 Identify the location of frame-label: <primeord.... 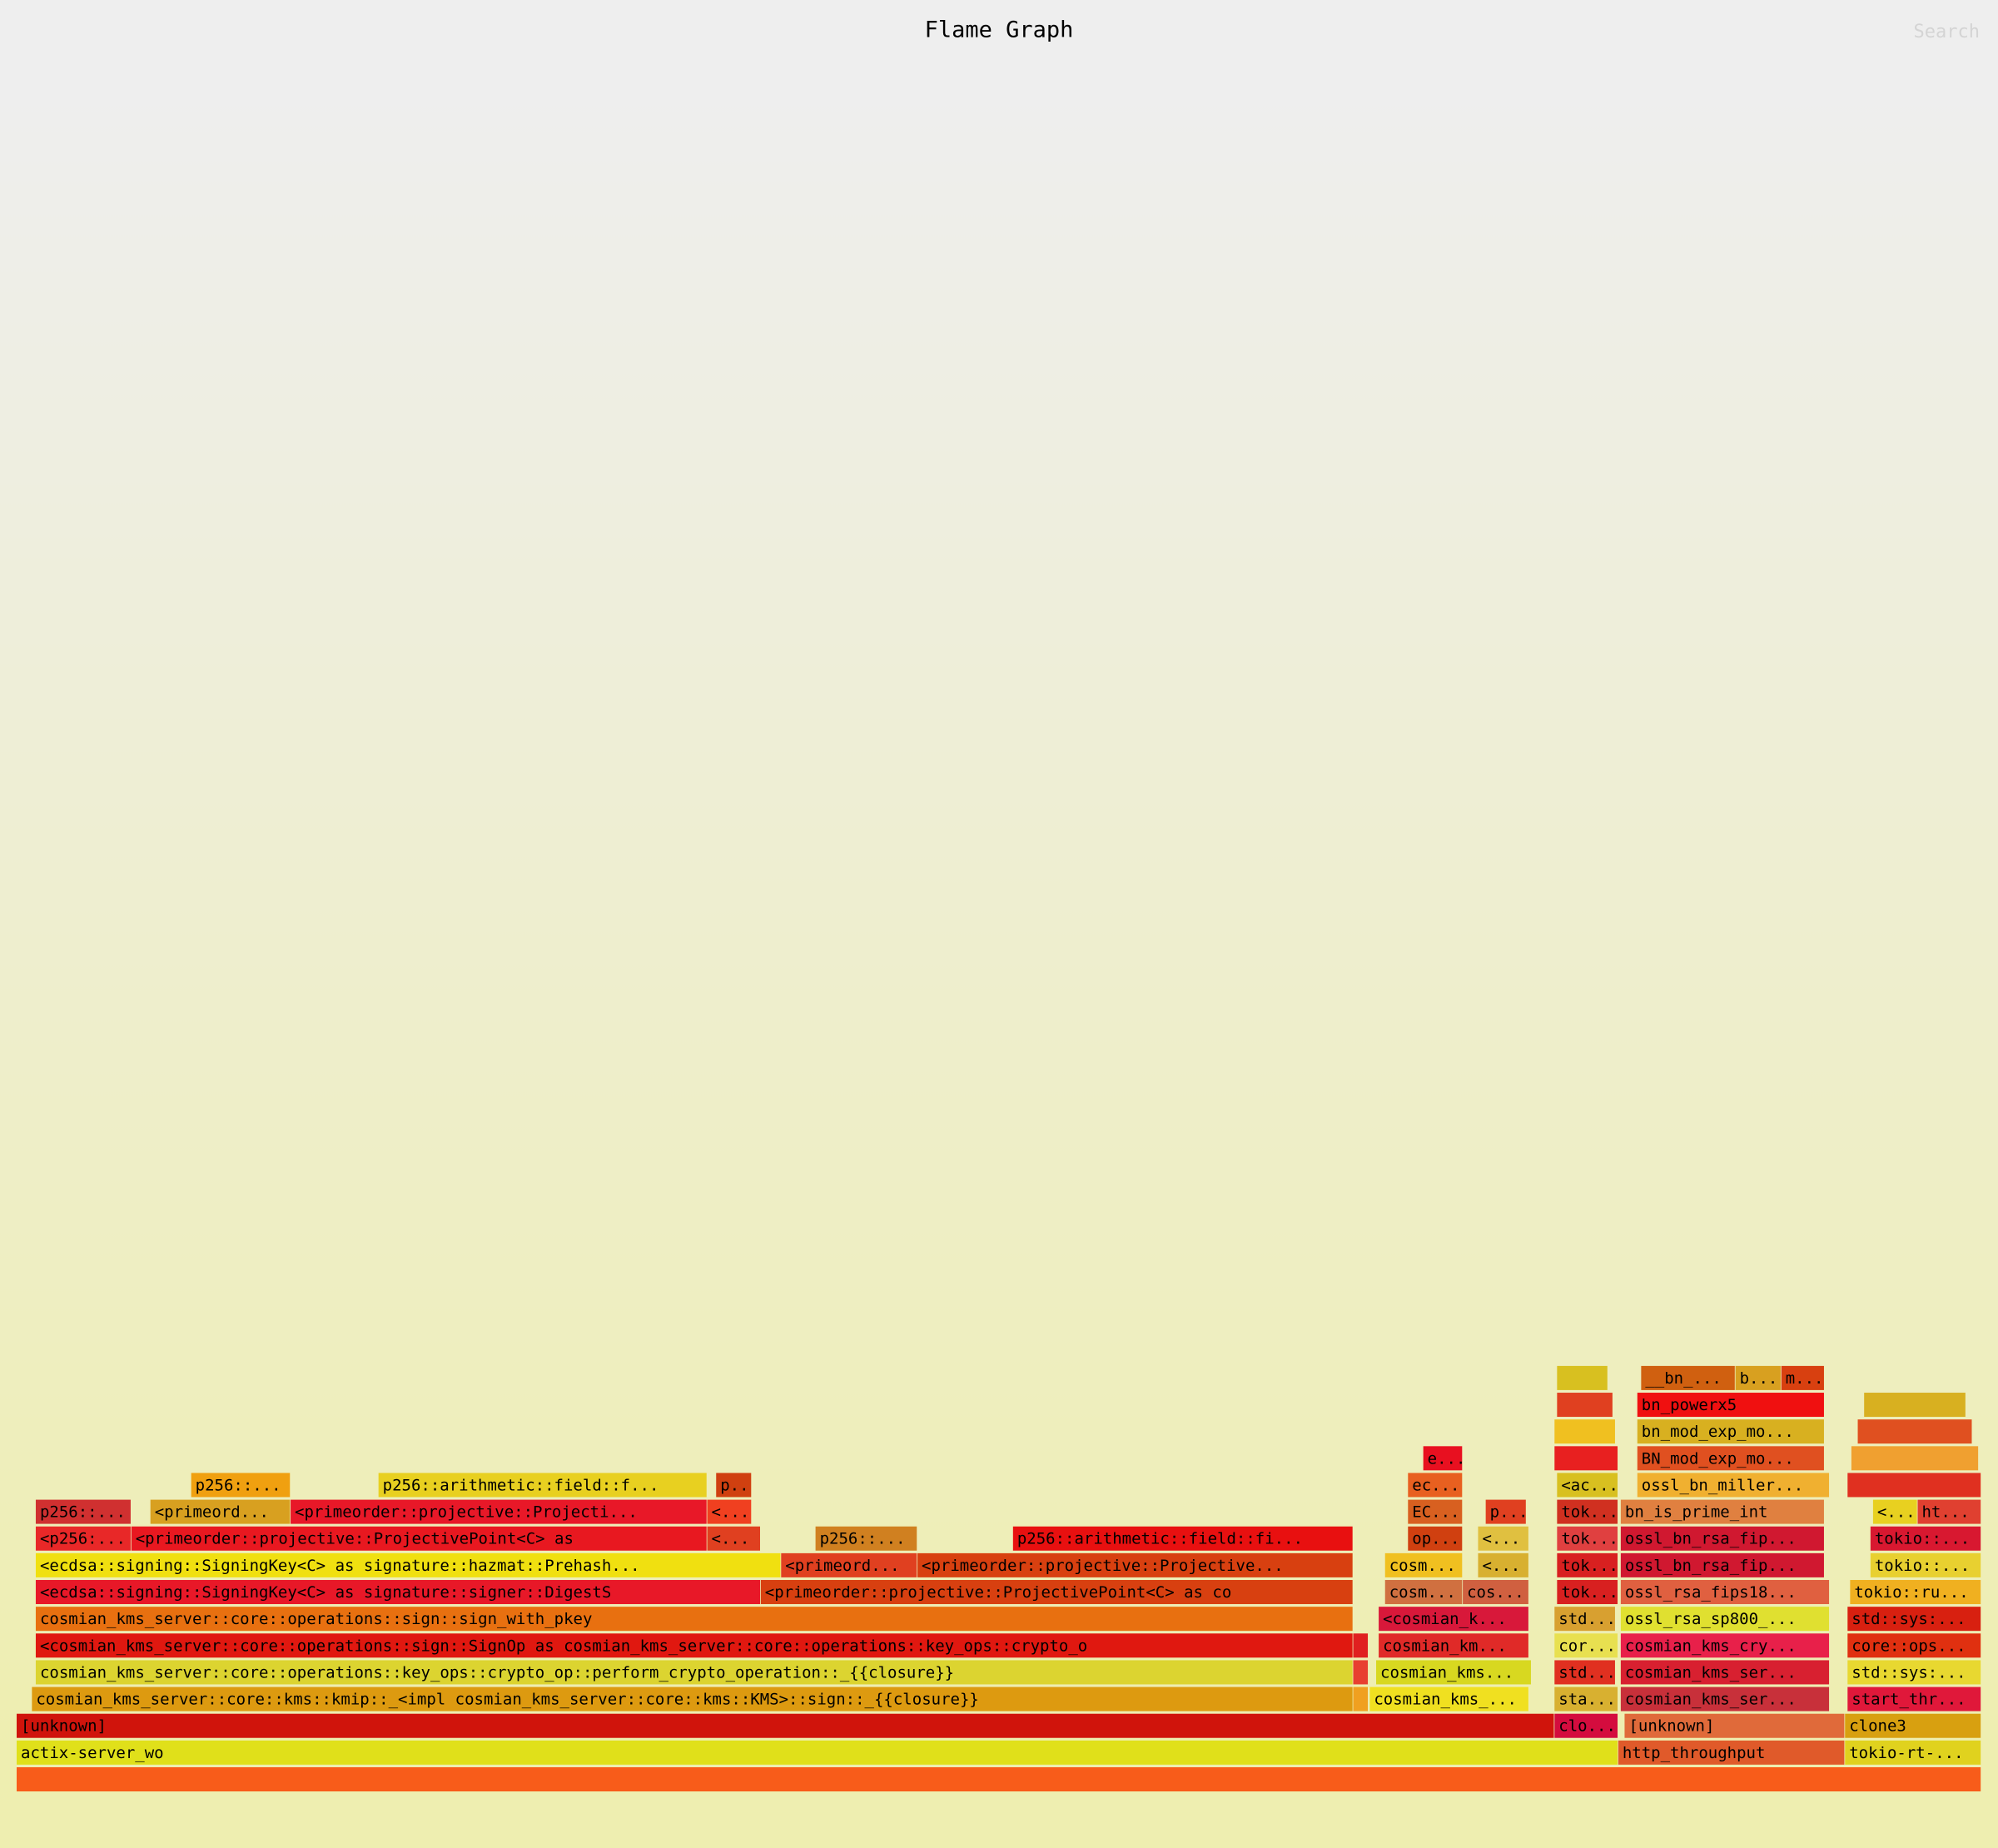
(212, 1513).